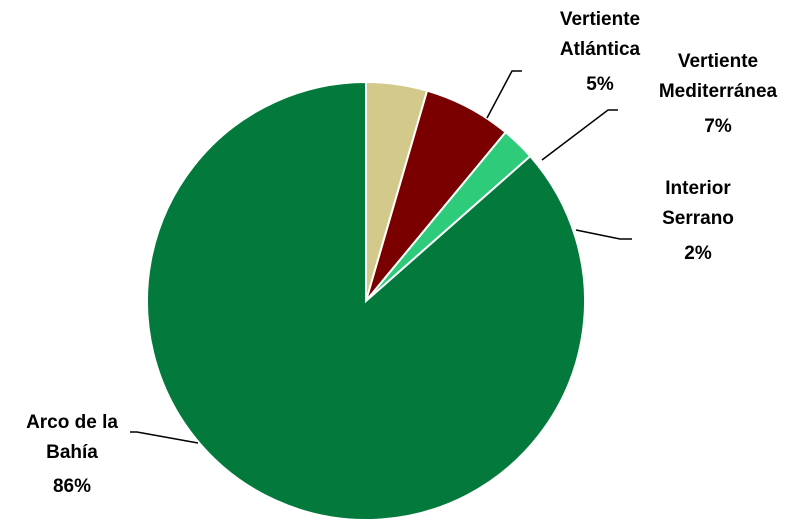 The height and width of the screenshot is (521, 796). I want to click on slice-percent-label: 5%, so click(600, 84).